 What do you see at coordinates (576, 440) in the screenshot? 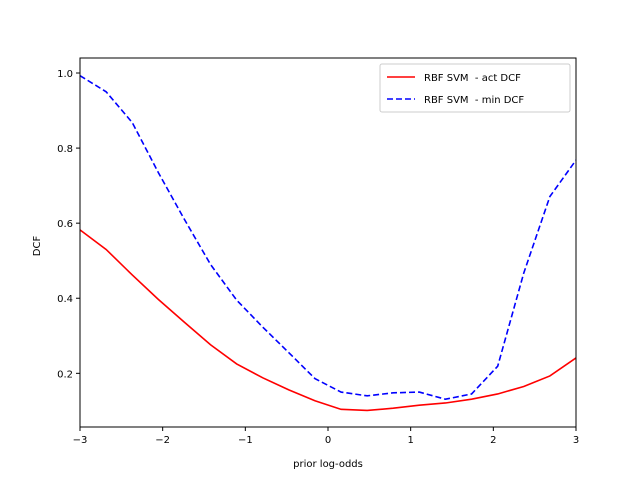
I see `x-tick-label: 3` at bounding box center [576, 440].